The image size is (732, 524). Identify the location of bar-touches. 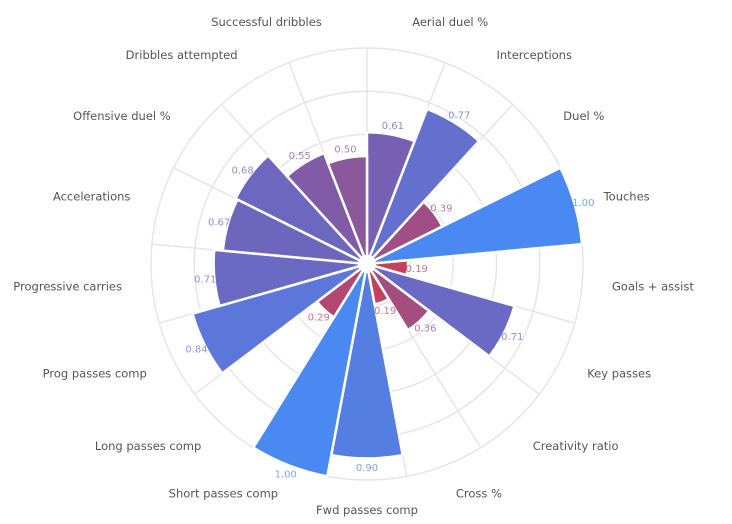
(475, 216).